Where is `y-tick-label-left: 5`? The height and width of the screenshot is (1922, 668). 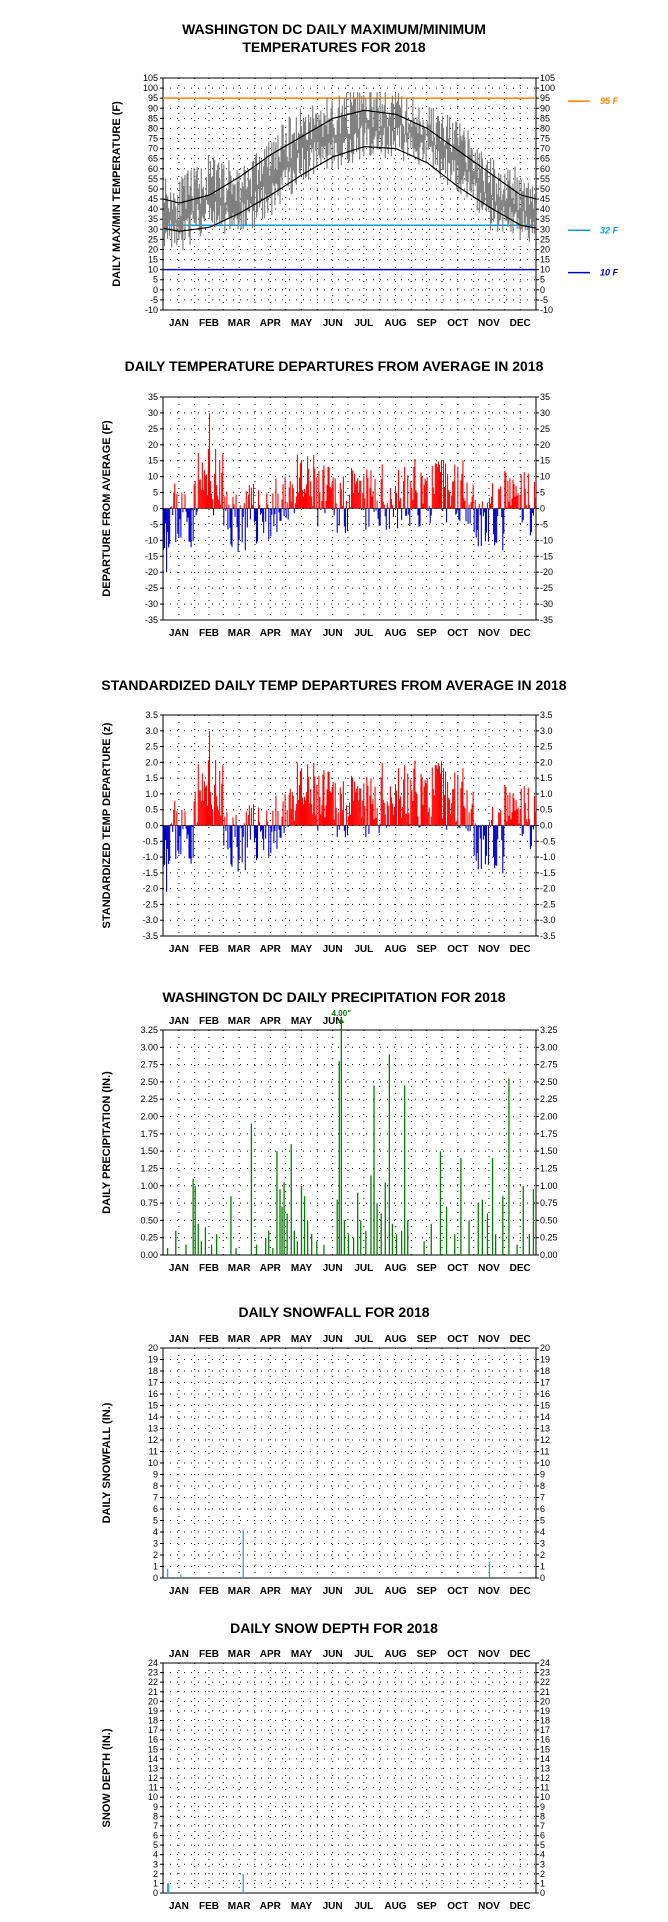 y-tick-label-left: 5 is located at coordinates (155, 280).